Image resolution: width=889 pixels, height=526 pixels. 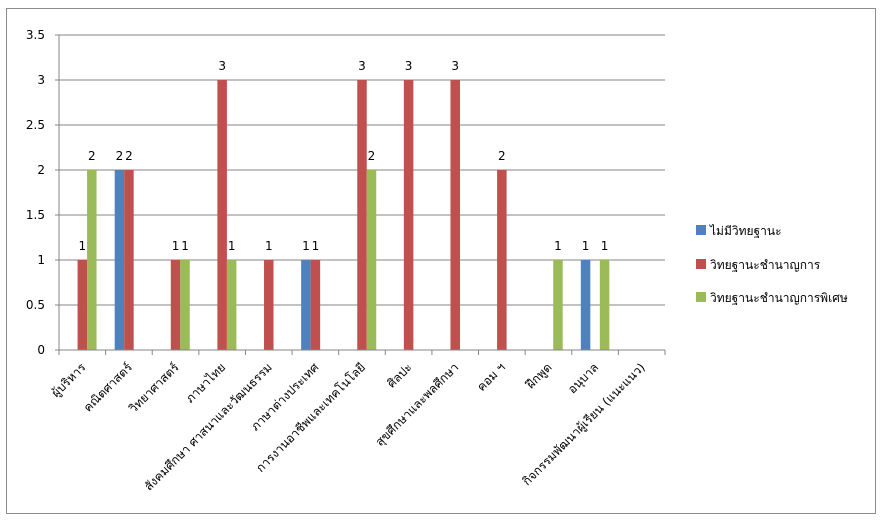 I want to click on legend-label-1: ไม่มีวิทยฐานะ, so click(x=745, y=231).